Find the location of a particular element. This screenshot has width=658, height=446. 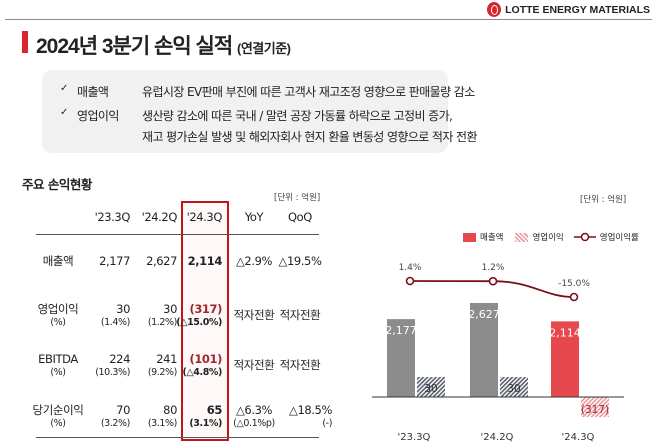

cell-value: 224 is located at coordinates (119, 359).